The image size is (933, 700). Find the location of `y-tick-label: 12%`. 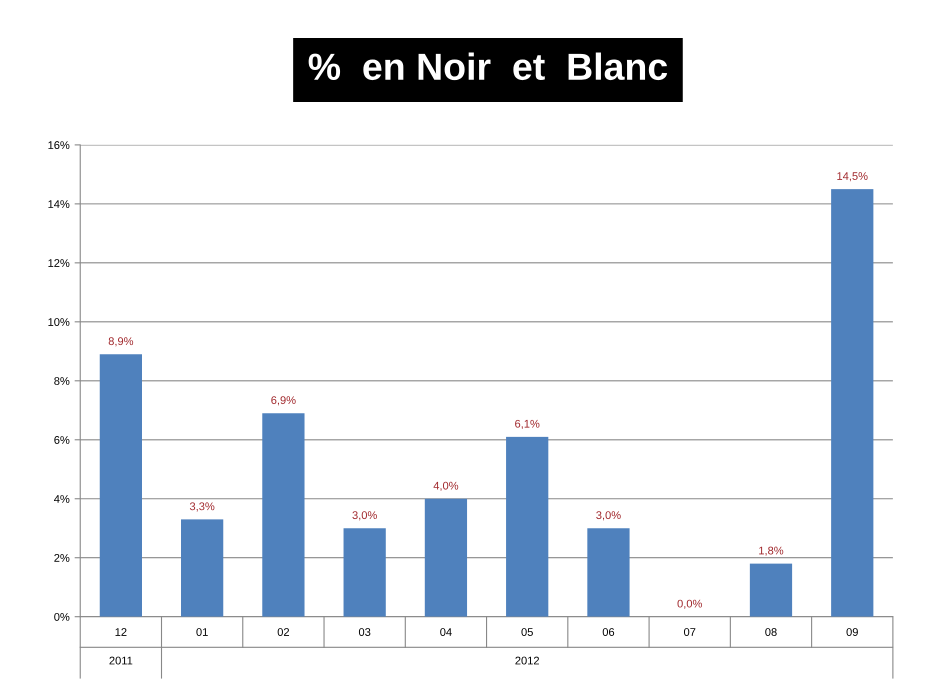

y-tick-label: 12% is located at coordinates (59, 263).